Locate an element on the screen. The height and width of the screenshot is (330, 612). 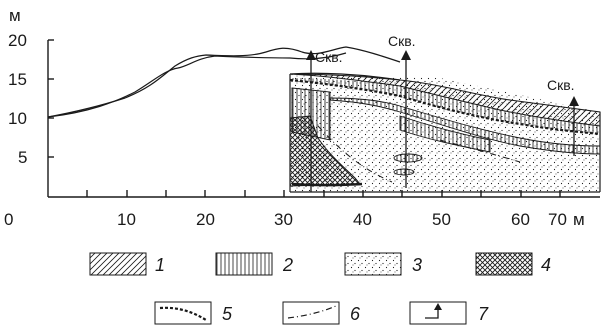
legend-num-6: 6 is located at coordinates (355, 314).